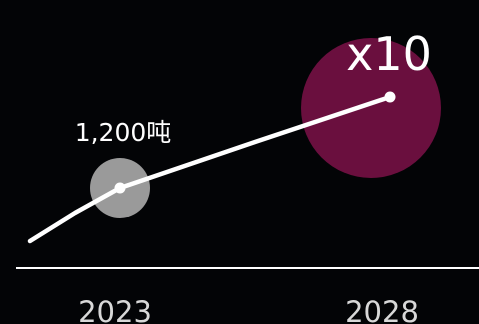 The width and height of the screenshot is (479, 324). I want to click on x-tick-label-2023: 2023, so click(115, 309).